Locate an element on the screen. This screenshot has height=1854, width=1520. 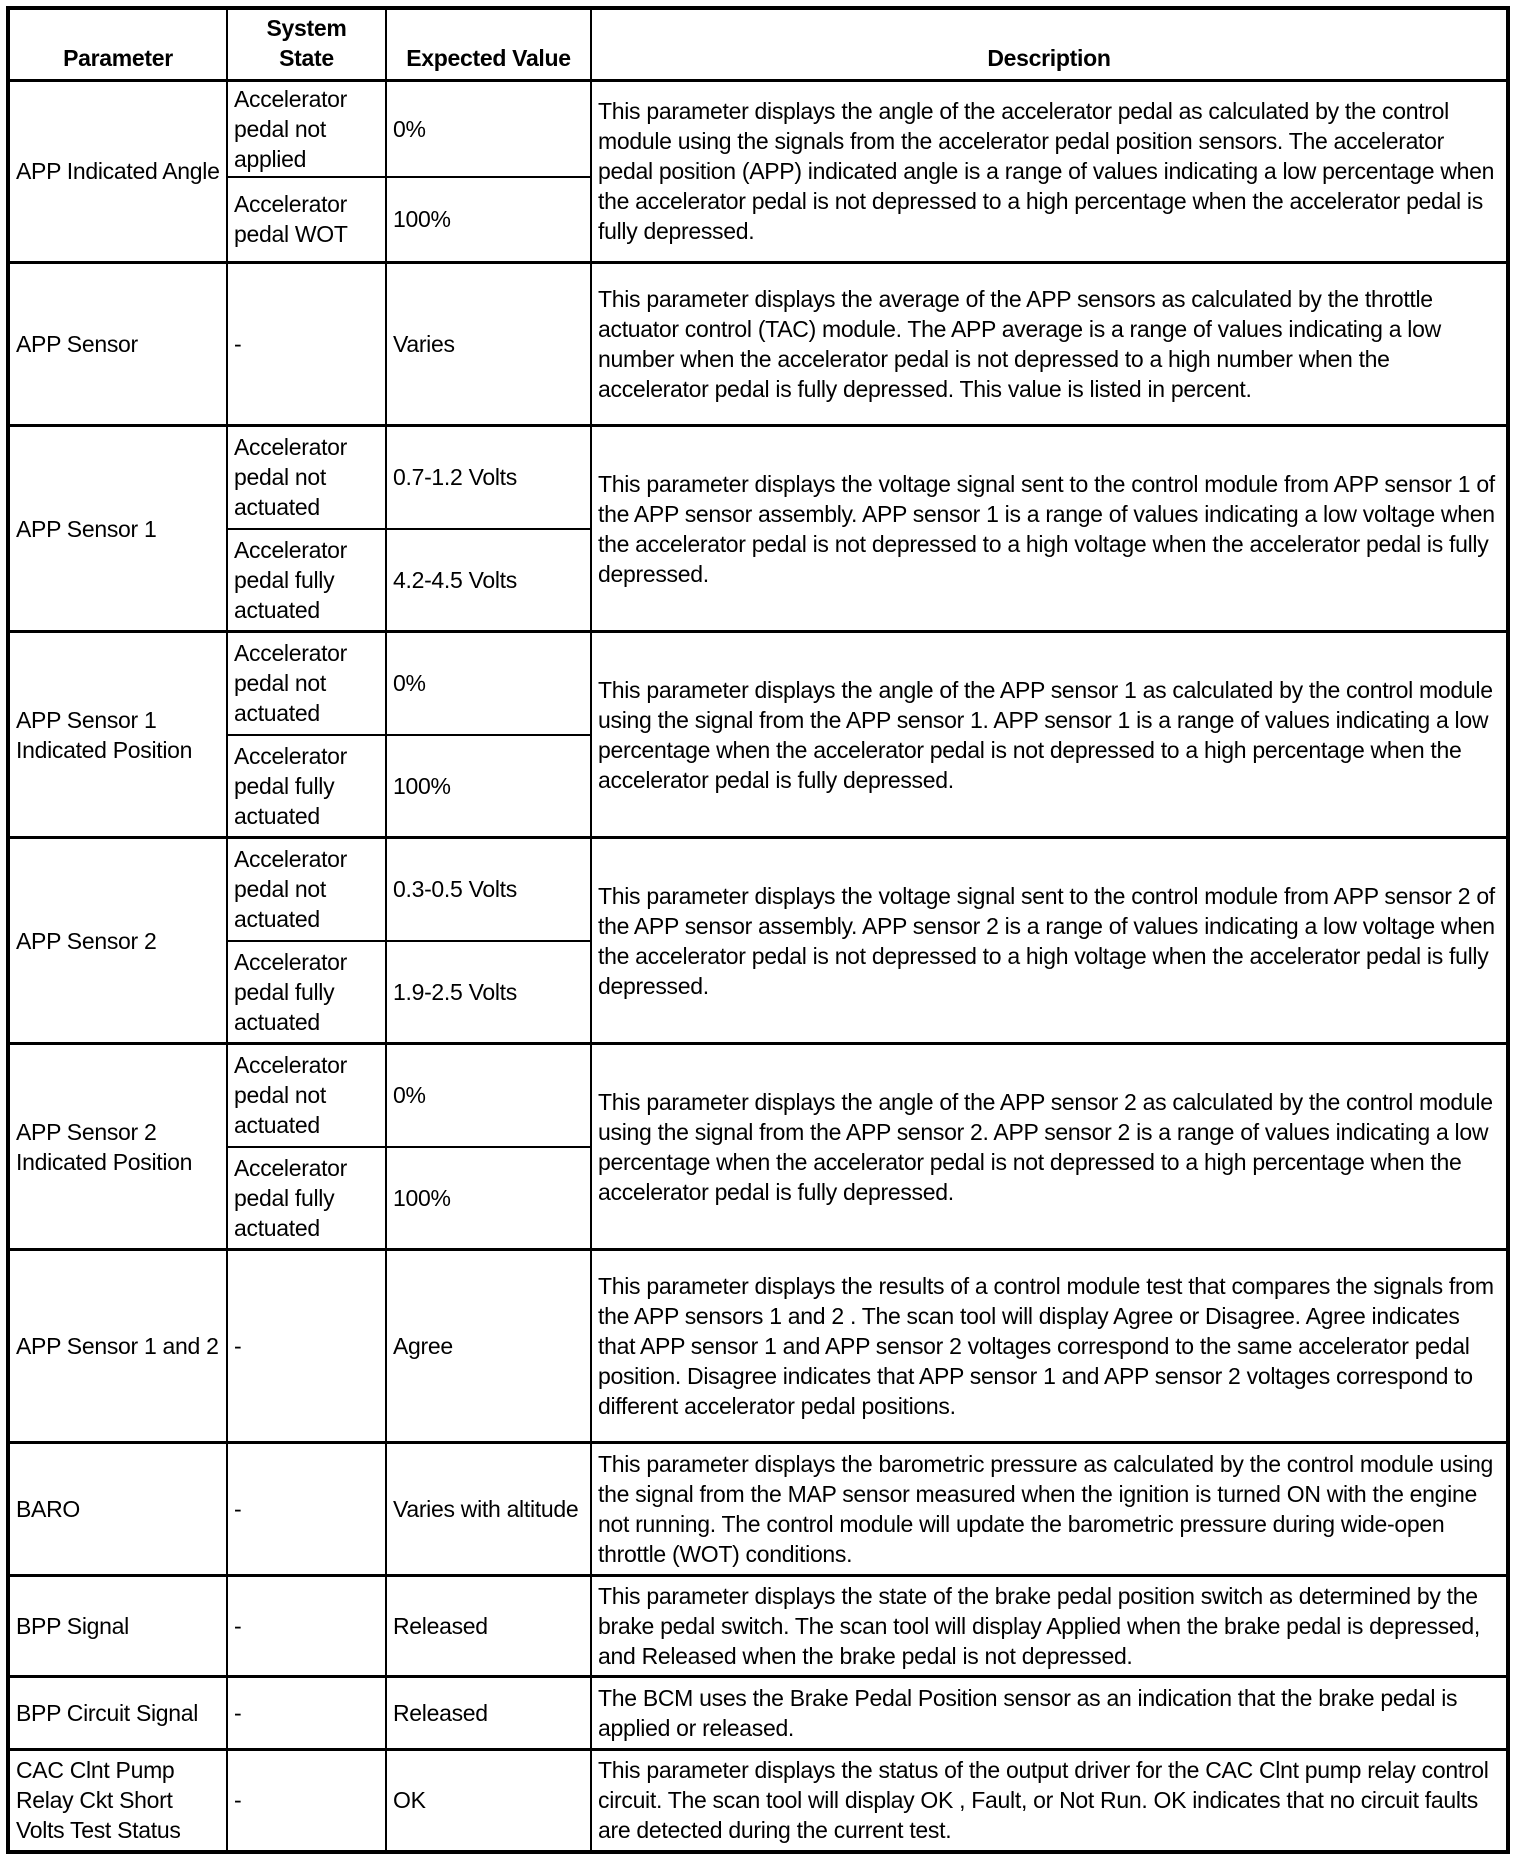
parameter-cell: BARO is located at coordinates (117, 1509).